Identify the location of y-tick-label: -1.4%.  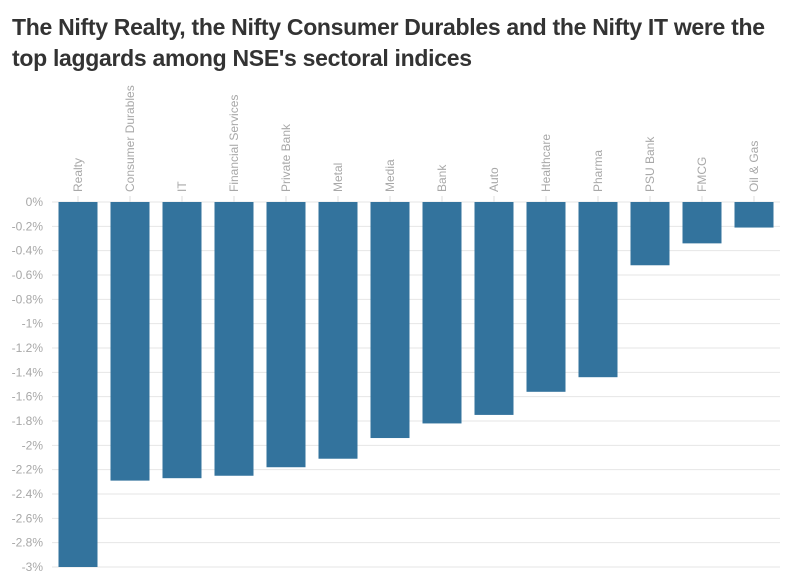
(28, 372).